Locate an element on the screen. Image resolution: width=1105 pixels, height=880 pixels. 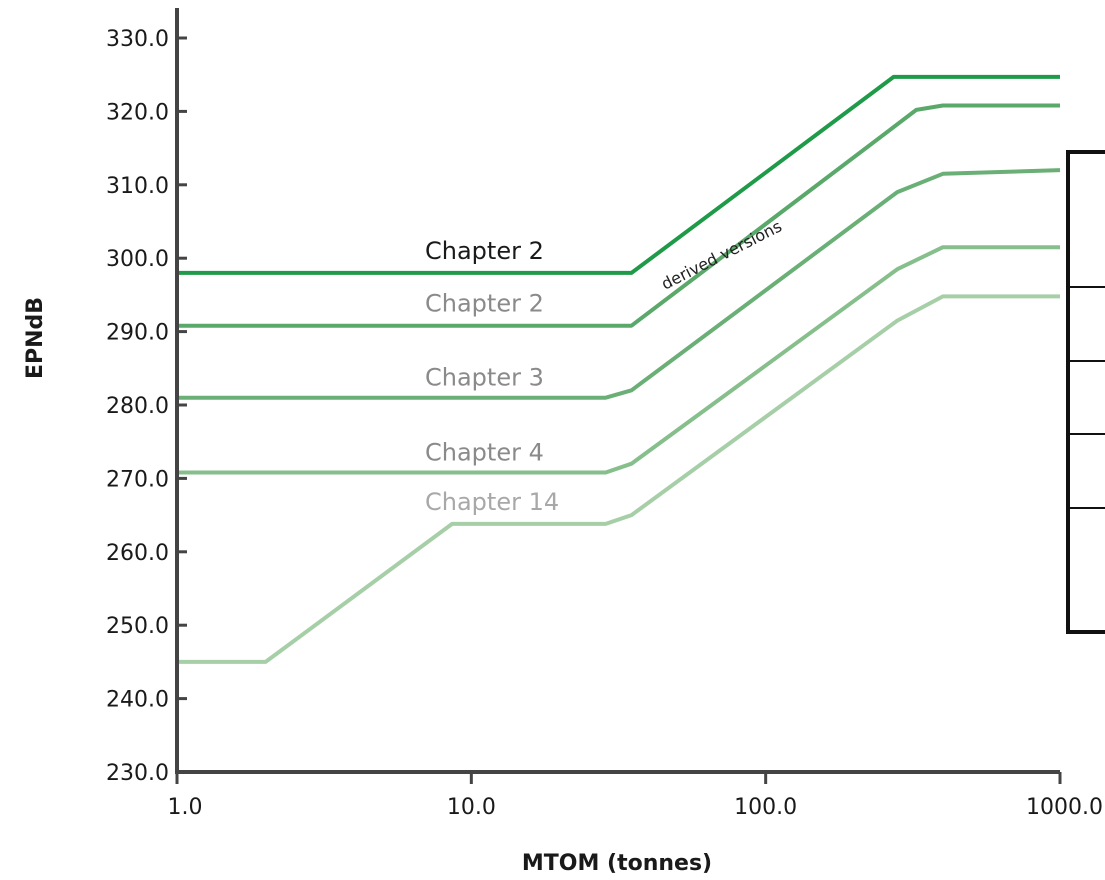
legend-box-frame is located at coordinates (1085, 392).